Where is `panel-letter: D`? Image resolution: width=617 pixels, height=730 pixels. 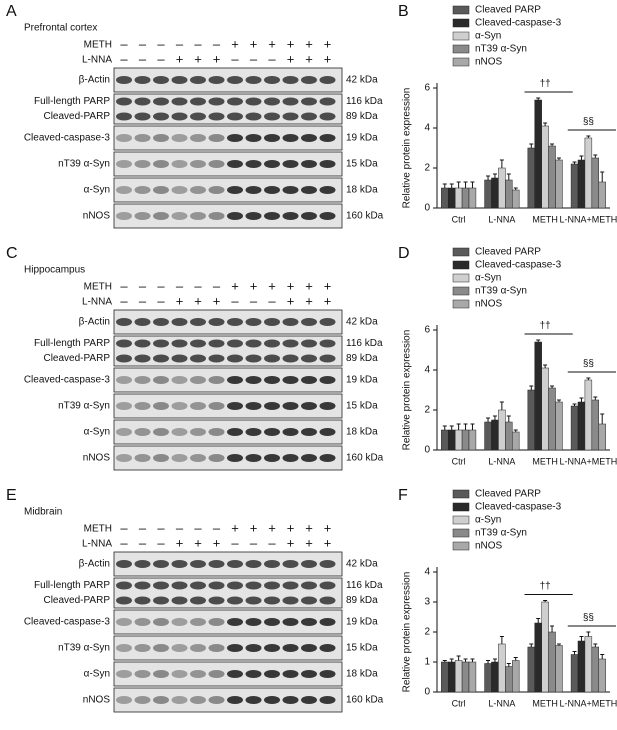 panel-letter: D is located at coordinates (404, 253).